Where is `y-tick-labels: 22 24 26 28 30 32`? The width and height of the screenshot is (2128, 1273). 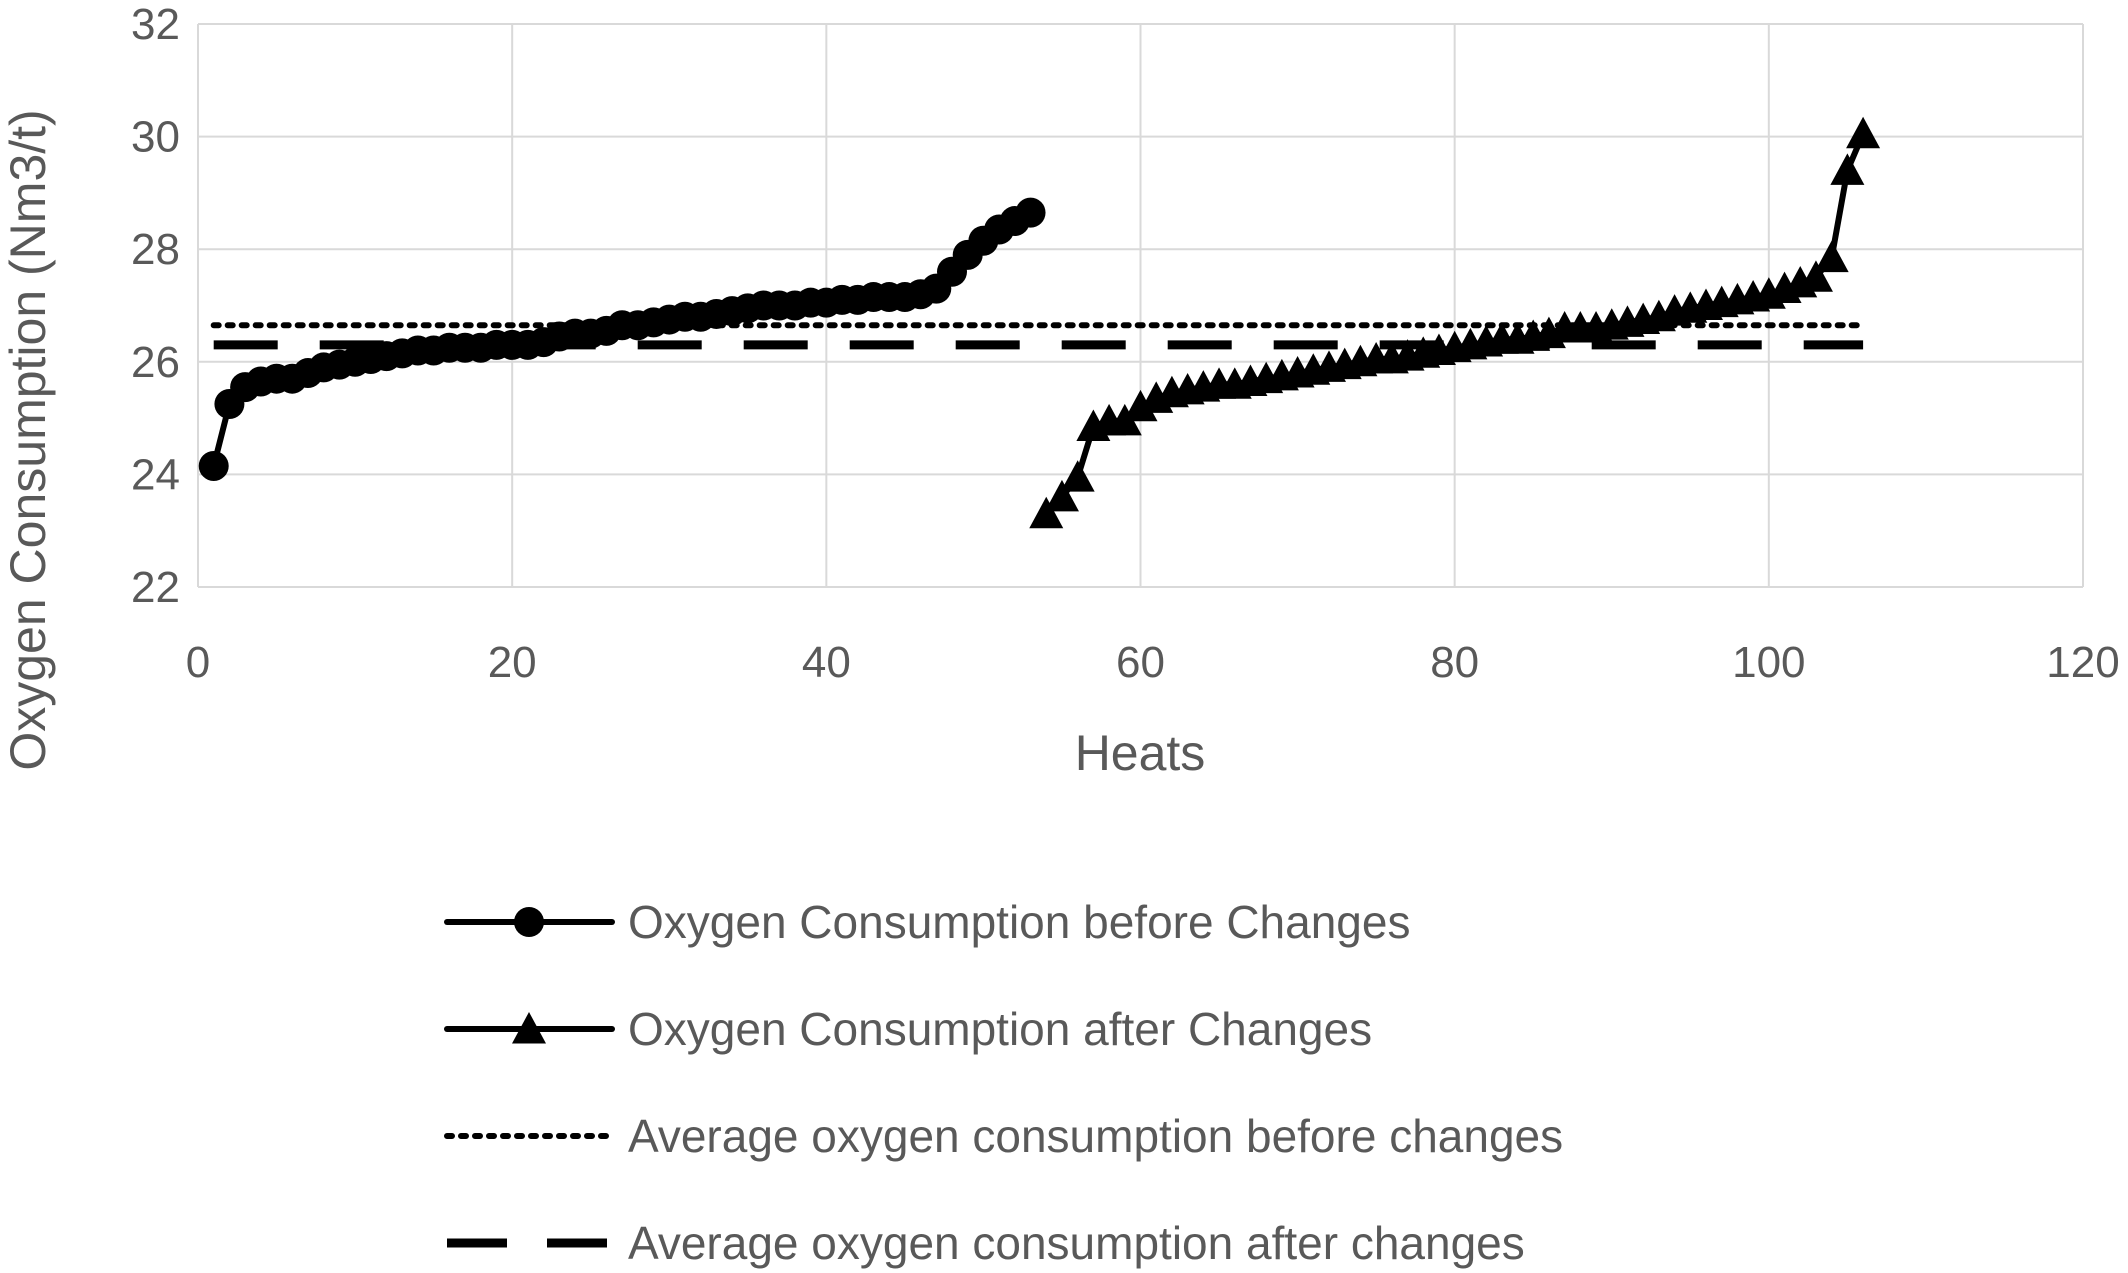
y-tick-labels: 22 24 26 28 30 32 is located at coordinates (155, 306).